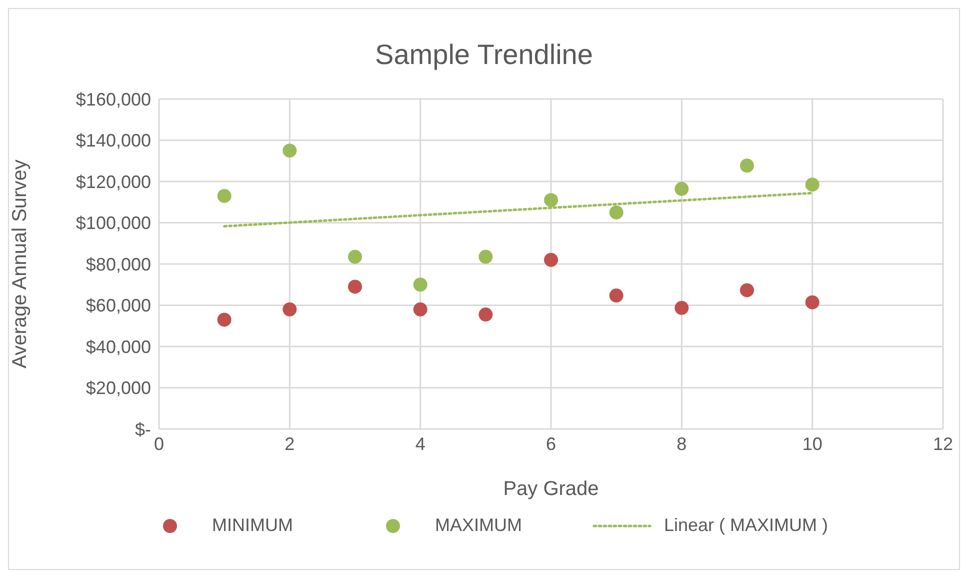 This screenshot has height=579, width=968. What do you see at coordinates (142, 429) in the screenshot?
I see `y-tick-label: $-` at bounding box center [142, 429].